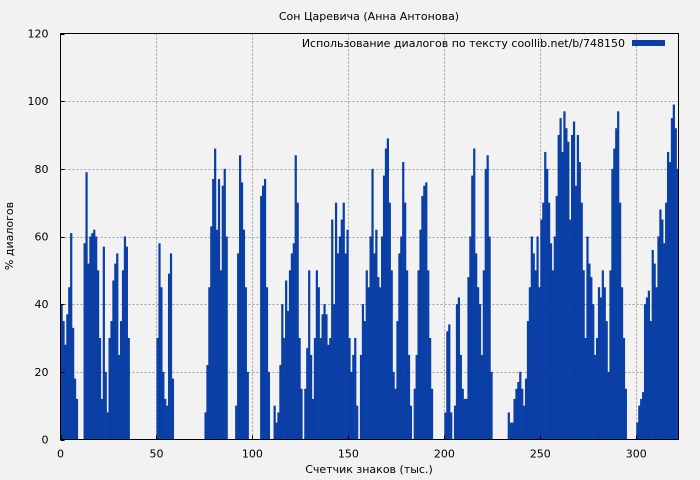 The image size is (700, 480). Describe the element at coordinates (42, 304) in the screenshot. I see `y-tick-label: 40` at that location.